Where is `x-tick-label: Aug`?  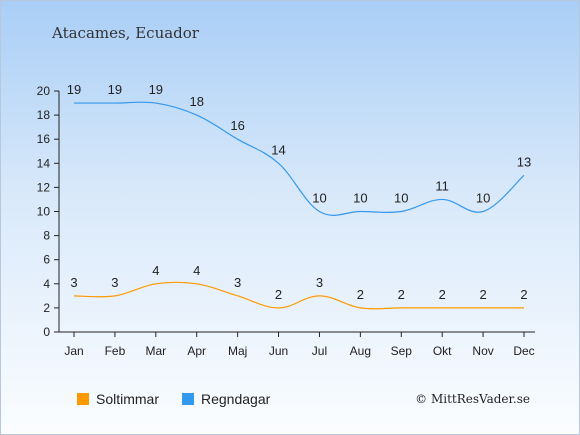
x-tick-label: Aug is located at coordinates (360, 351).